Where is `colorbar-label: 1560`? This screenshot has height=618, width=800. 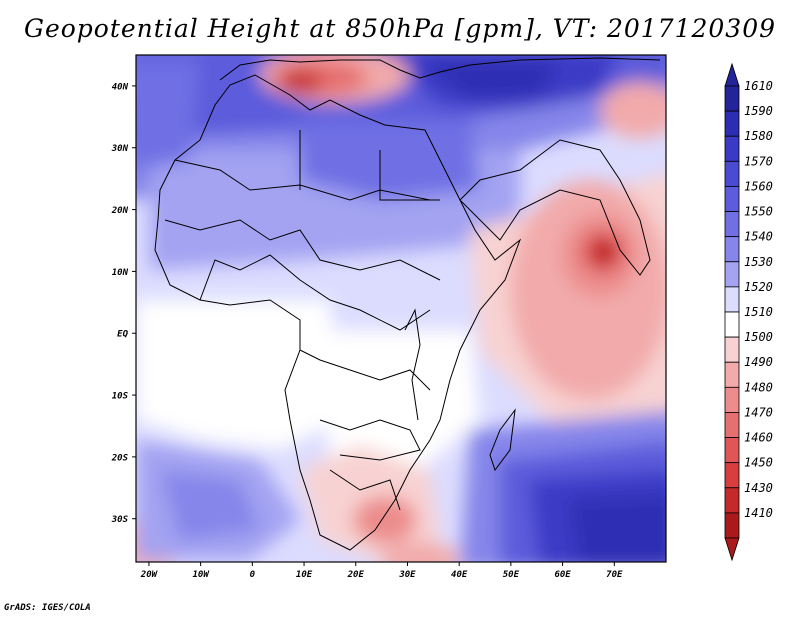 colorbar-label: 1560 is located at coordinates (758, 186).